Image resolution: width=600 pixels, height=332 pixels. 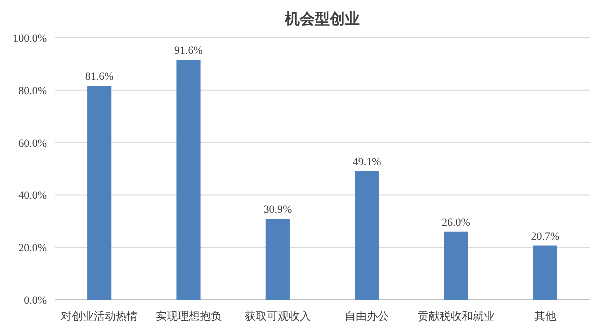 What do you see at coordinates (32, 196) in the screenshot?
I see `y-tick-label: 40.0%` at bounding box center [32, 196].